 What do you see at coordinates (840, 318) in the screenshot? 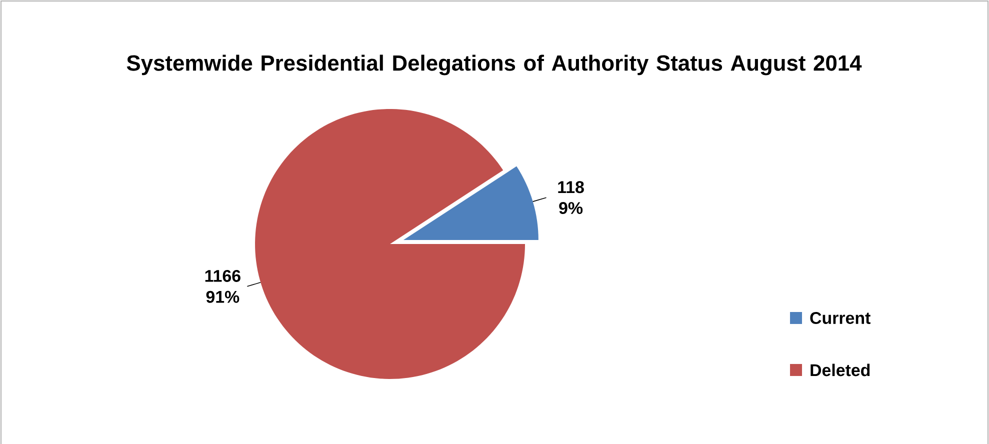
I see `legend-label: Current` at bounding box center [840, 318].